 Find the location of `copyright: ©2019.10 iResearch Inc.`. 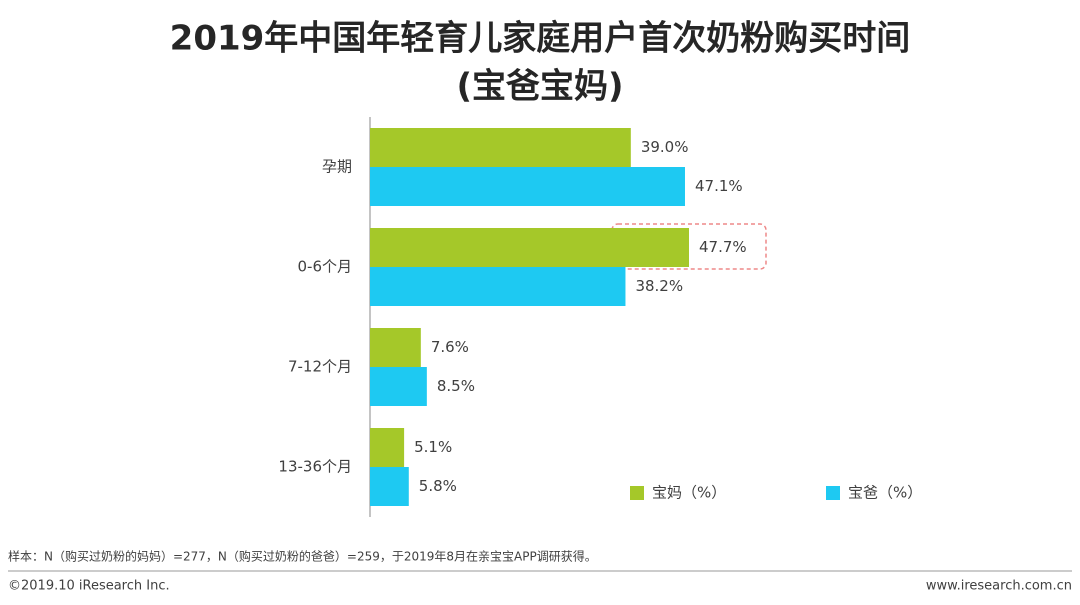

copyright: ©2019.10 iResearch Inc. is located at coordinates (89, 586).